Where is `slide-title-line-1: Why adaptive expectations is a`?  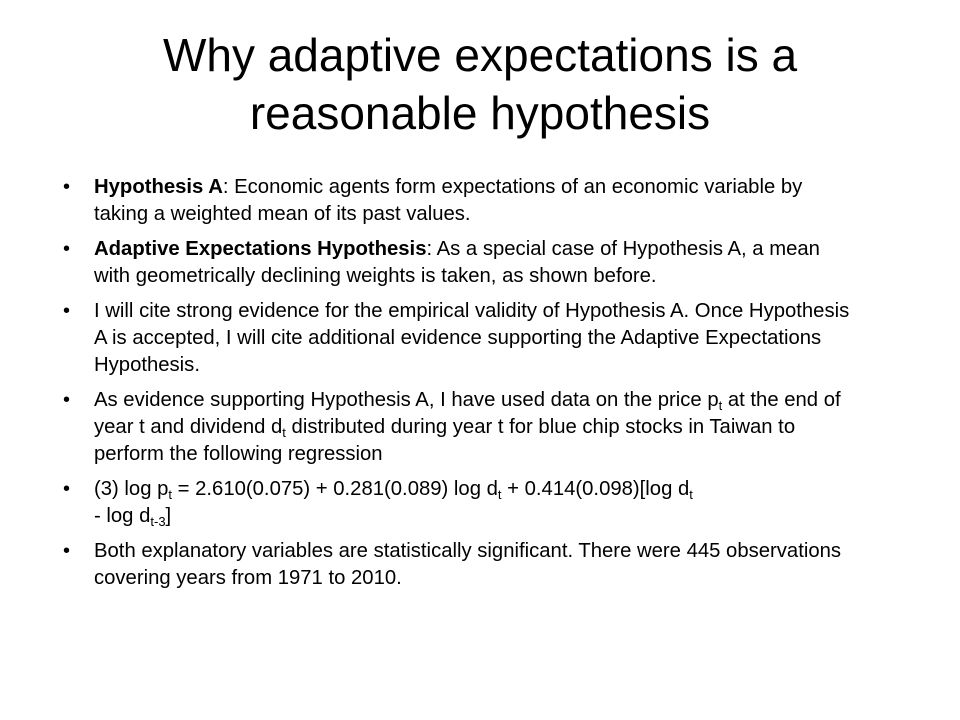
slide-title-line-1: Why adaptive expectations is a is located at coordinates (480, 55).